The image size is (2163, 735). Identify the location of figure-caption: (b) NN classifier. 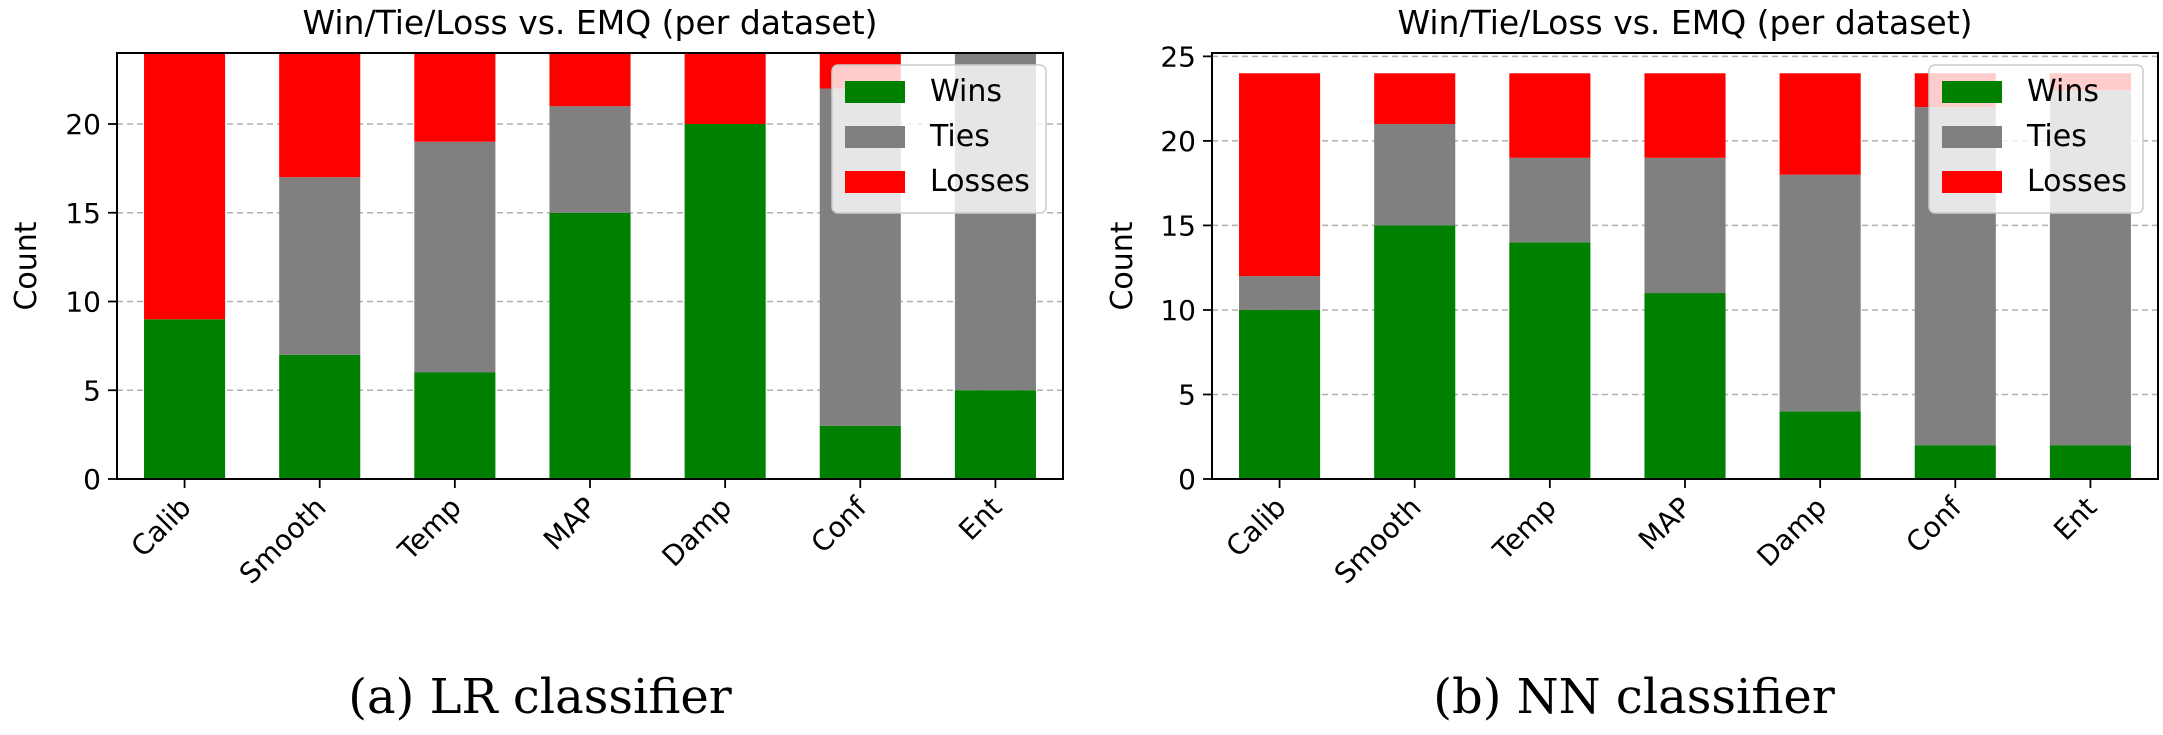
(1634, 697).